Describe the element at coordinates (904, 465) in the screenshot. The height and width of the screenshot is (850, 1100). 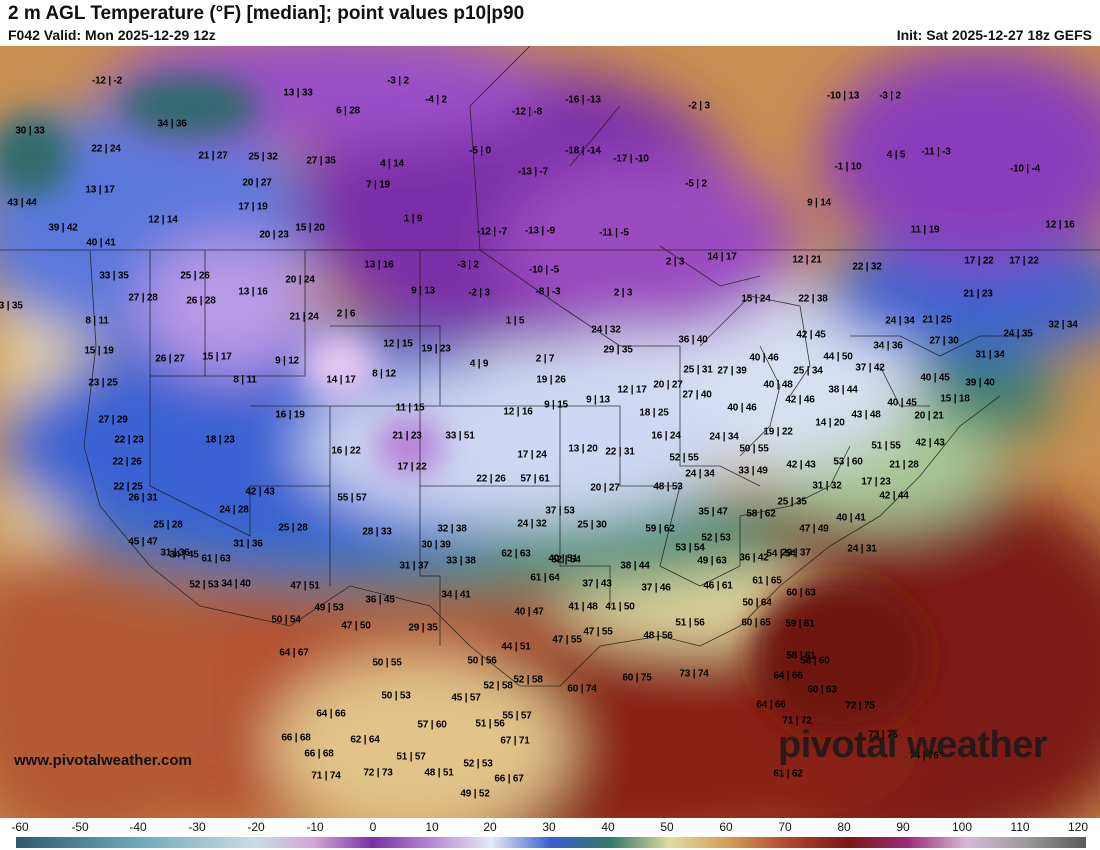
I see `point-value-label: 21 | 28` at that location.